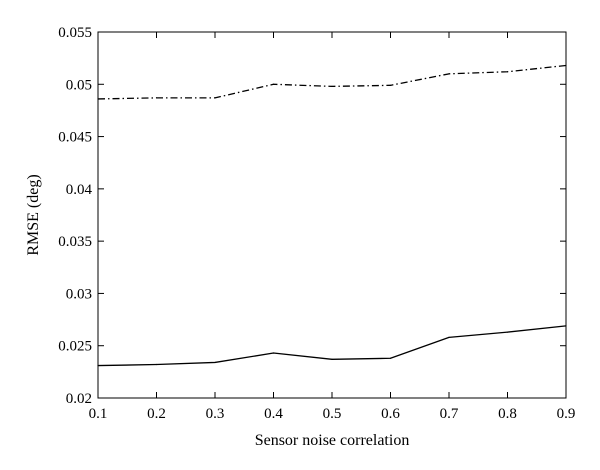  What do you see at coordinates (449, 414) in the screenshot?
I see `x-tick-label: 0.7` at bounding box center [449, 414].